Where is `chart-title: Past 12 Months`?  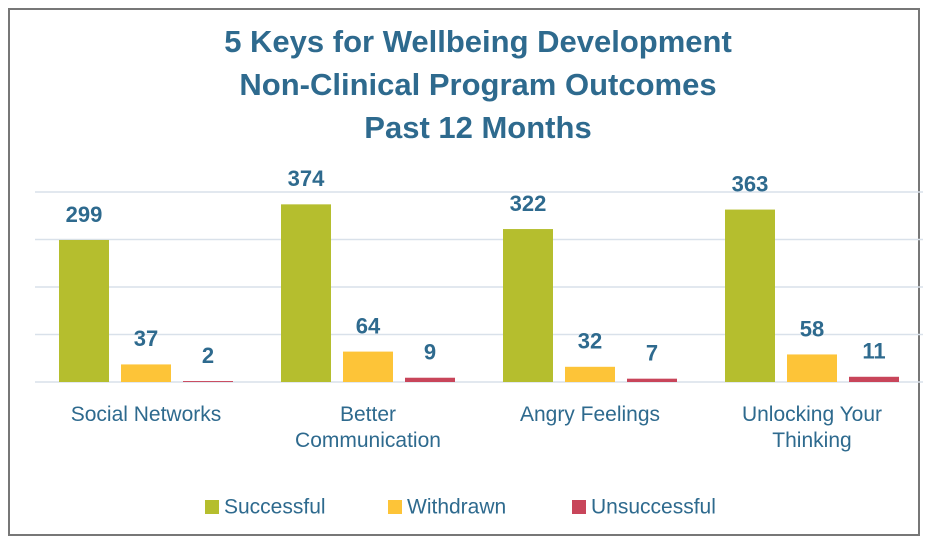 chart-title: Past 12 Months is located at coordinates (477, 127).